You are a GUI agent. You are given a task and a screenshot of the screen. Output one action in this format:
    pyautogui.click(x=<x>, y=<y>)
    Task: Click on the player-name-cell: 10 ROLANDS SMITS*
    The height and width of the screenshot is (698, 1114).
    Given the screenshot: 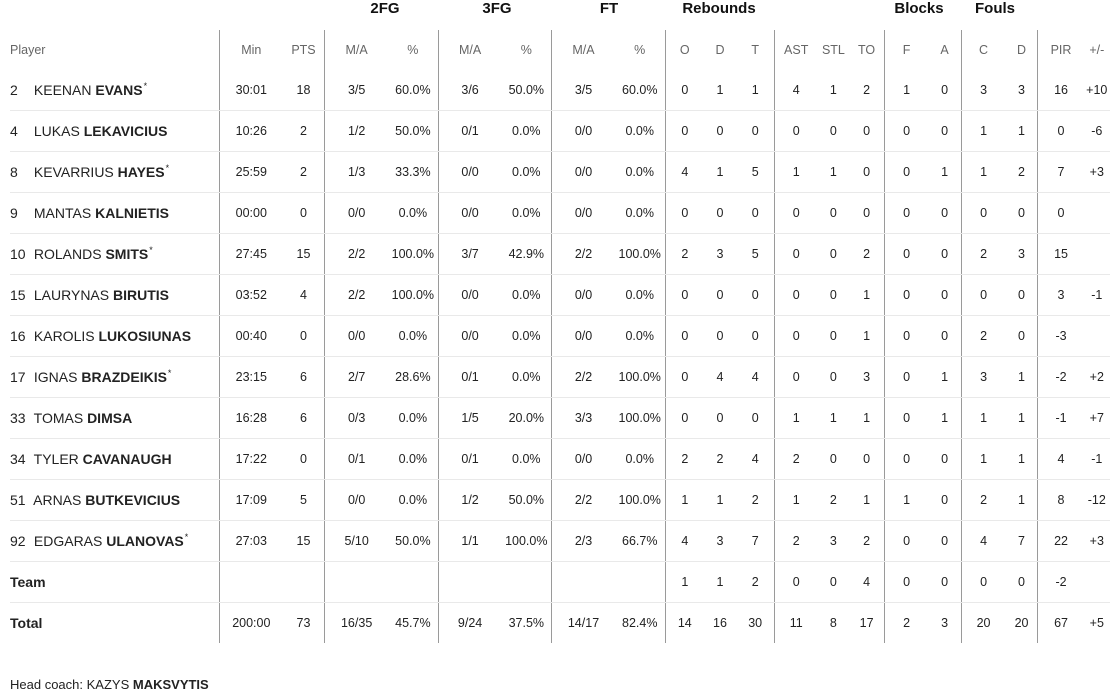 What is the action you would take?
    pyautogui.click(x=115, y=254)
    